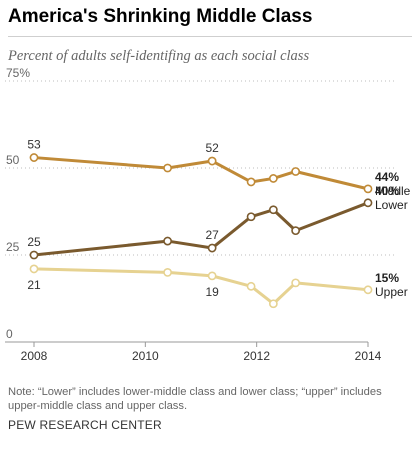  What do you see at coordinates (13, 247) in the screenshot?
I see `y-tick-label: 25` at bounding box center [13, 247].